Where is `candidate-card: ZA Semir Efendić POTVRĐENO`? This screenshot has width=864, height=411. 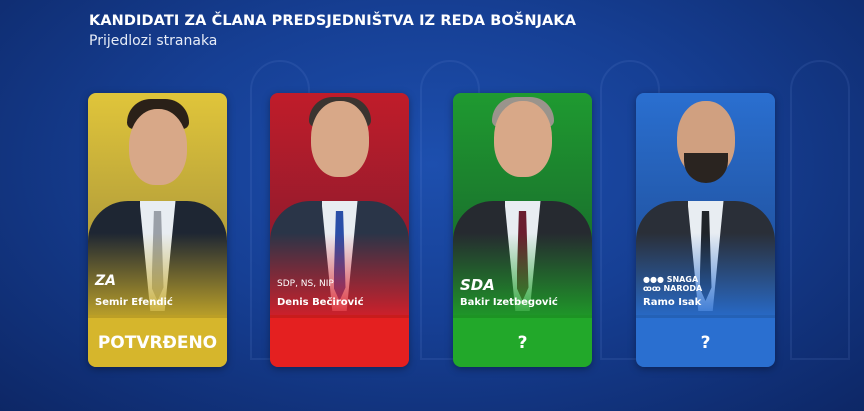
candidate-card: ZA Semir Efendić POTVRĐENO is located at coordinates (157, 230).